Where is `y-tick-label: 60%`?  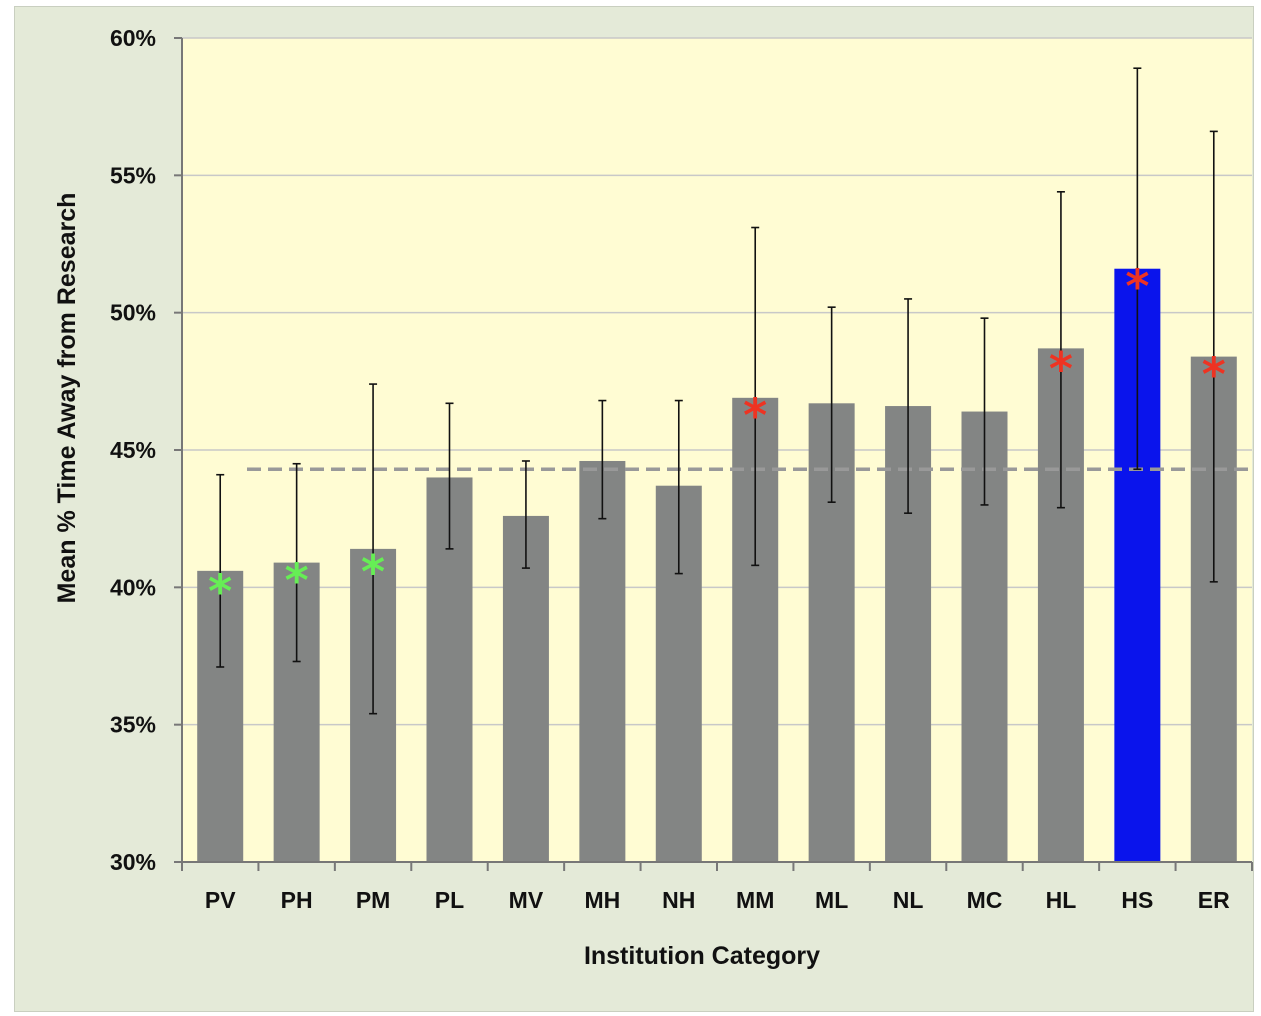
y-tick-label: 60% is located at coordinates (133, 38).